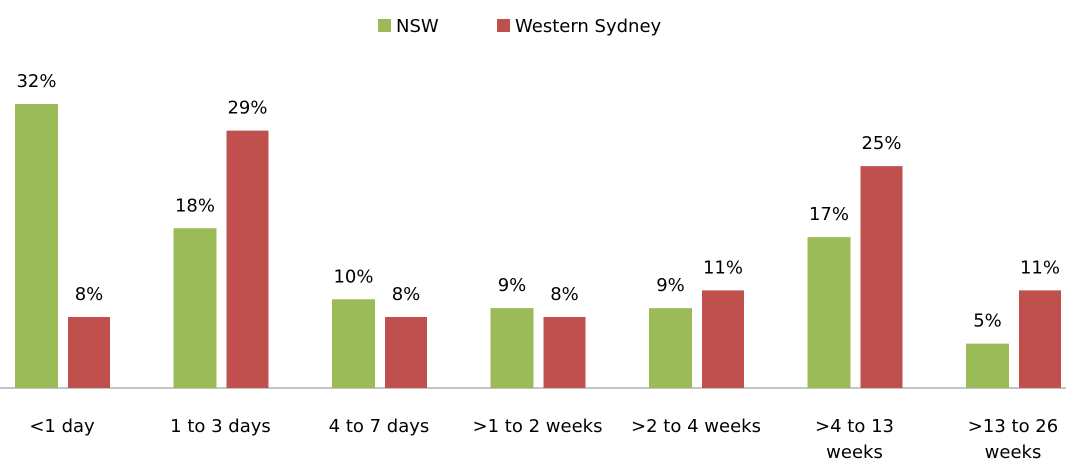  What do you see at coordinates (220, 426) in the screenshot?
I see `x-tick-label: 1 to 3 days` at bounding box center [220, 426].